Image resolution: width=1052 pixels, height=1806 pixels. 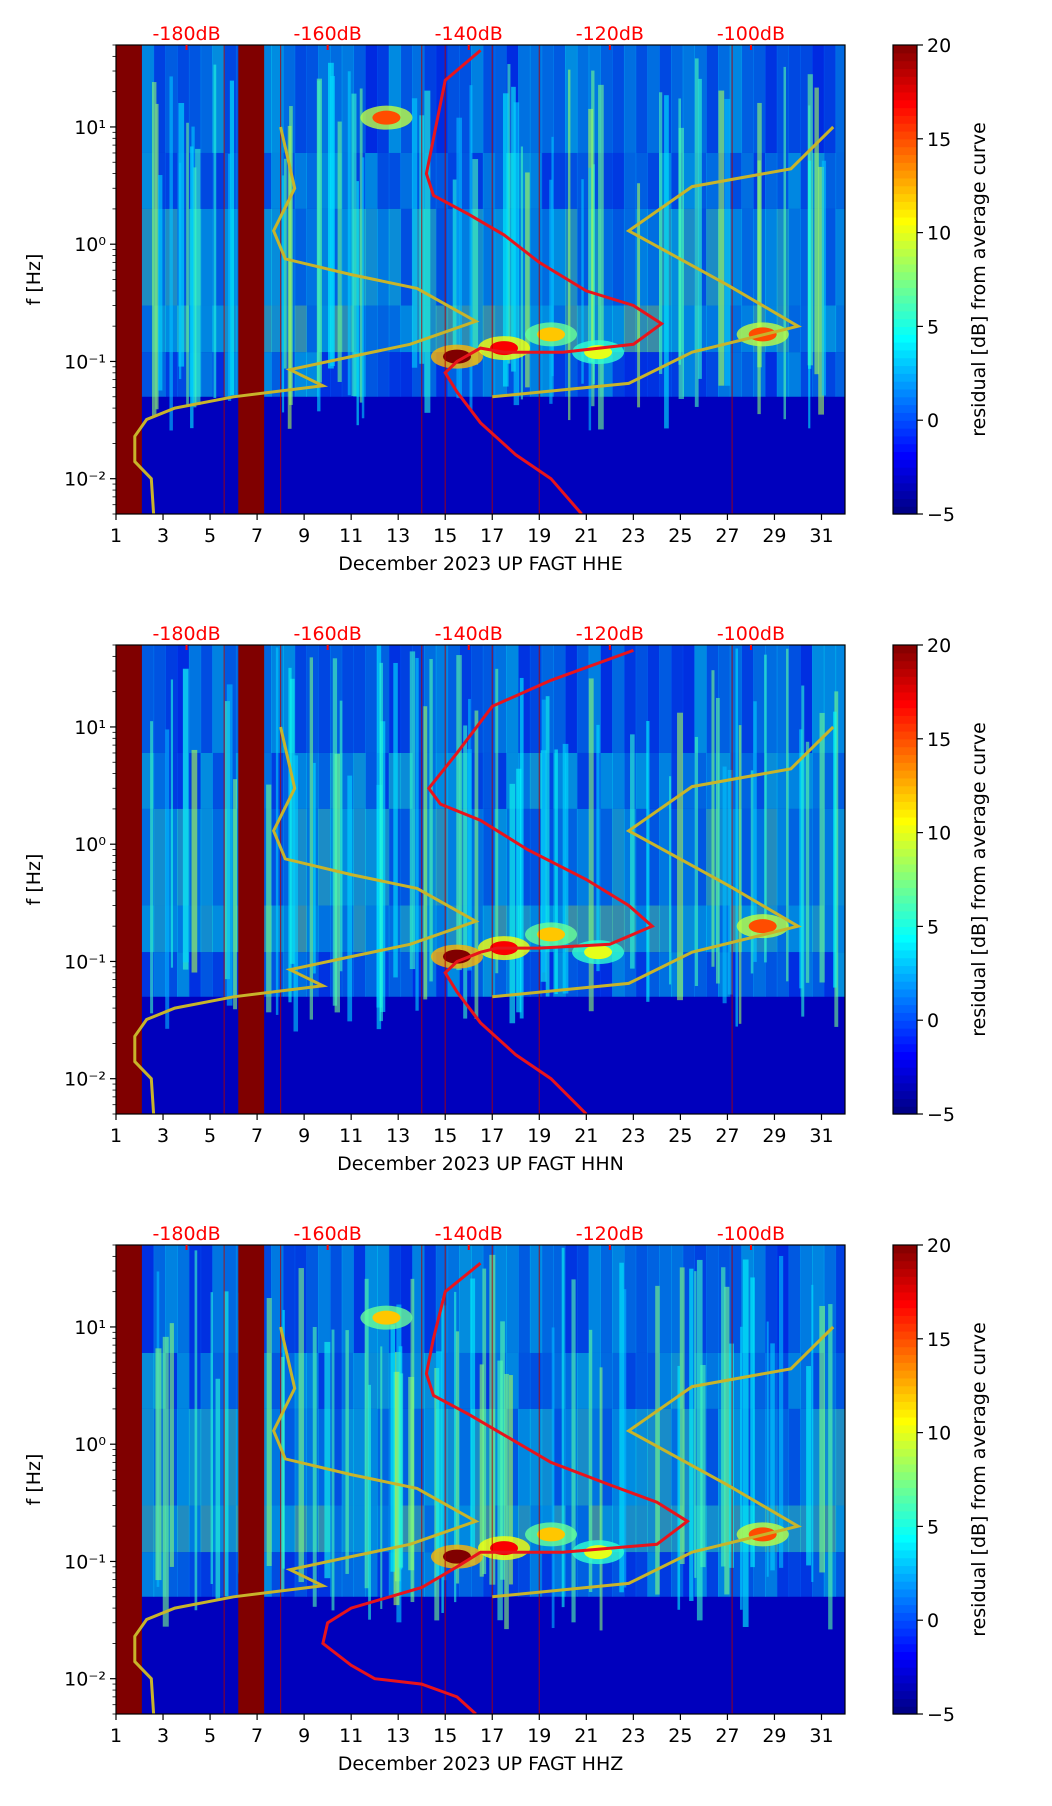 What do you see at coordinates (480, 564) in the screenshot?
I see `x-axis-label: December 2023 UP FAGT HHE` at bounding box center [480, 564].